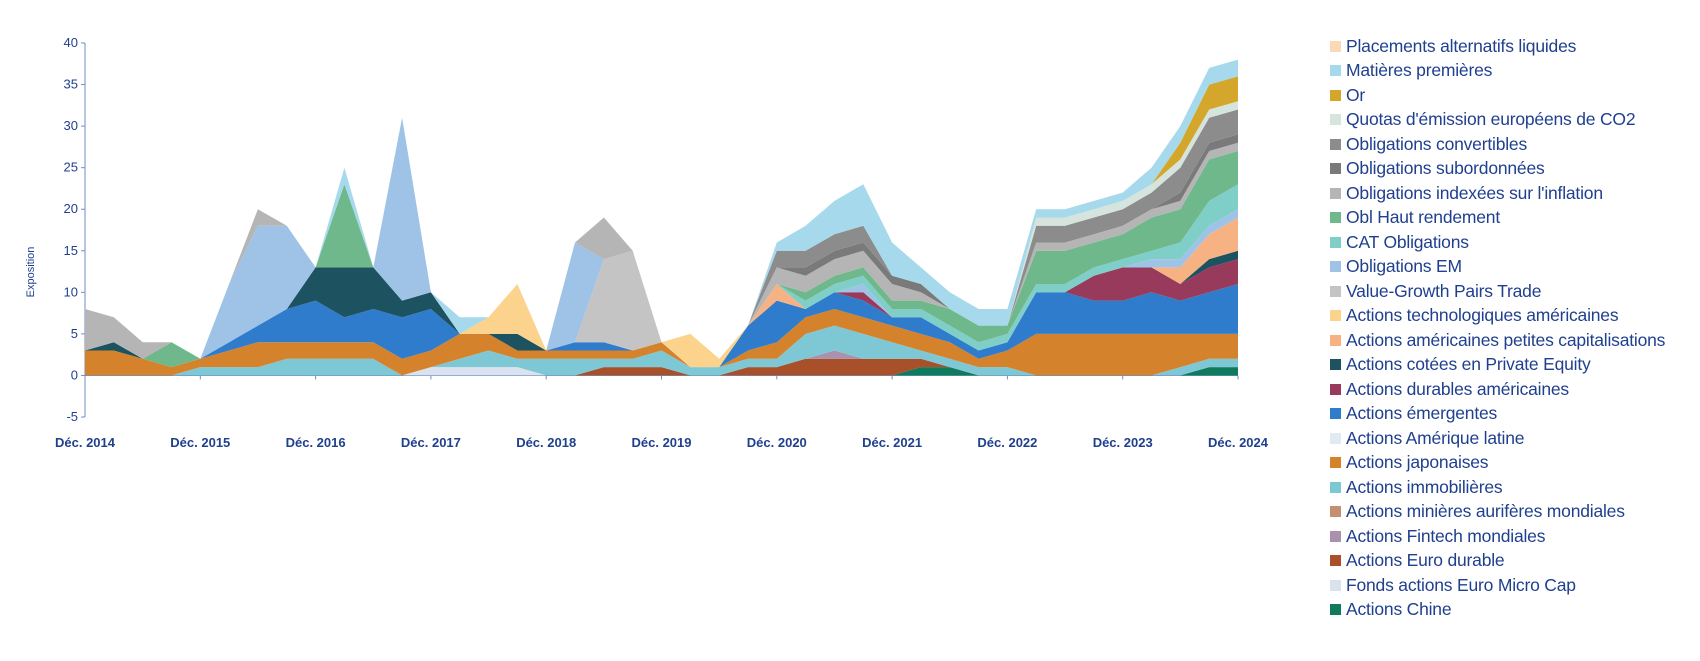 The height and width of the screenshot is (661, 1700). Describe the element at coordinates (74, 333) in the screenshot. I see `y-tick-label: 5` at that location.